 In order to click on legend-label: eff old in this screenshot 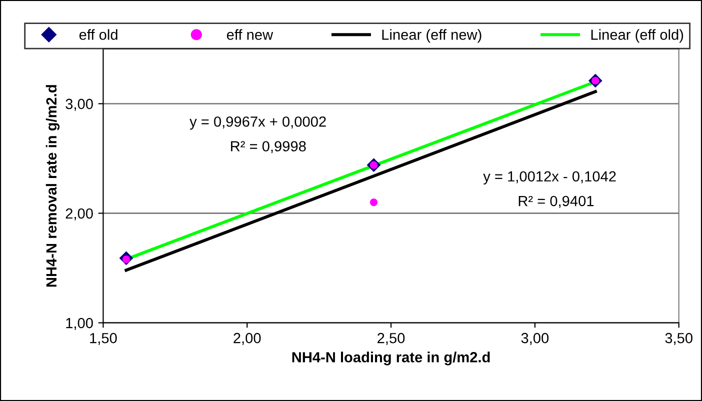, I will do `click(98, 34)`.